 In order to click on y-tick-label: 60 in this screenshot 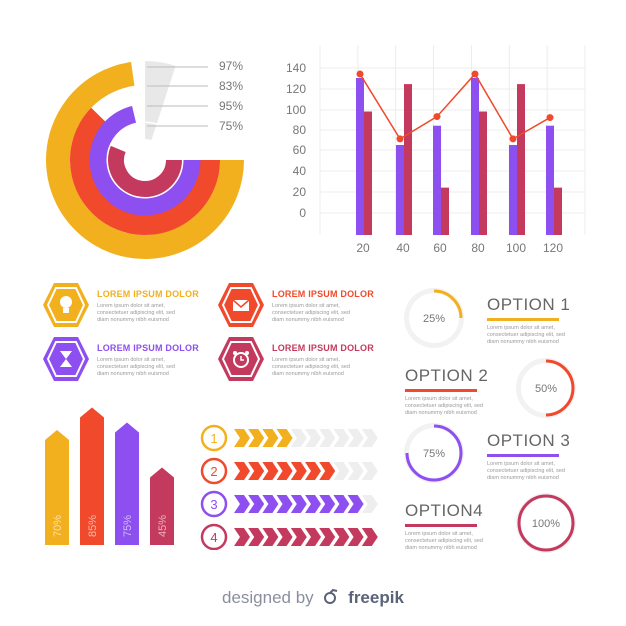, I will do `click(300, 150)`.